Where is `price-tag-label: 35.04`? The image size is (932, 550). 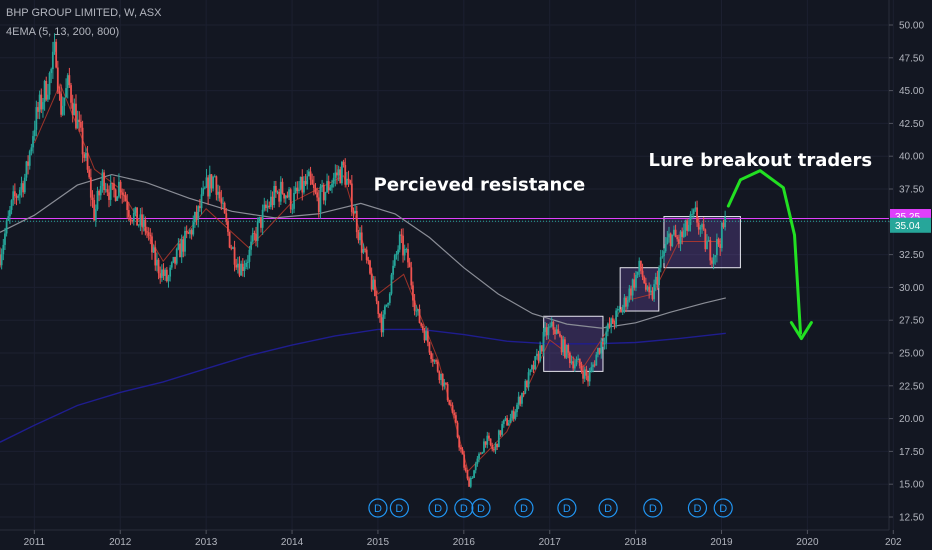 price-tag-label: 35.04 is located at coordinates (907, 226).